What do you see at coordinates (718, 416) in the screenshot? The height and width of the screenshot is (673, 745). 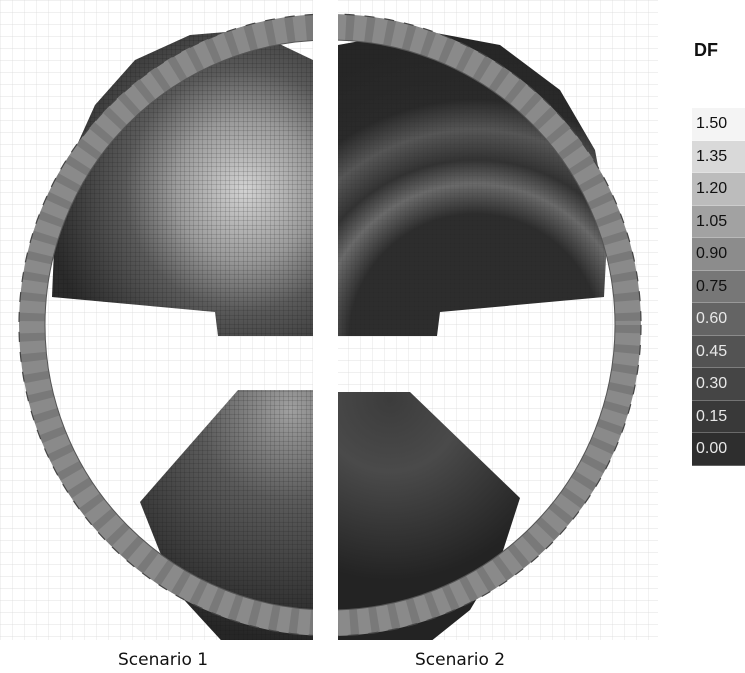 I see `legend-entry: 0.15` at bounding box center [718, 416].